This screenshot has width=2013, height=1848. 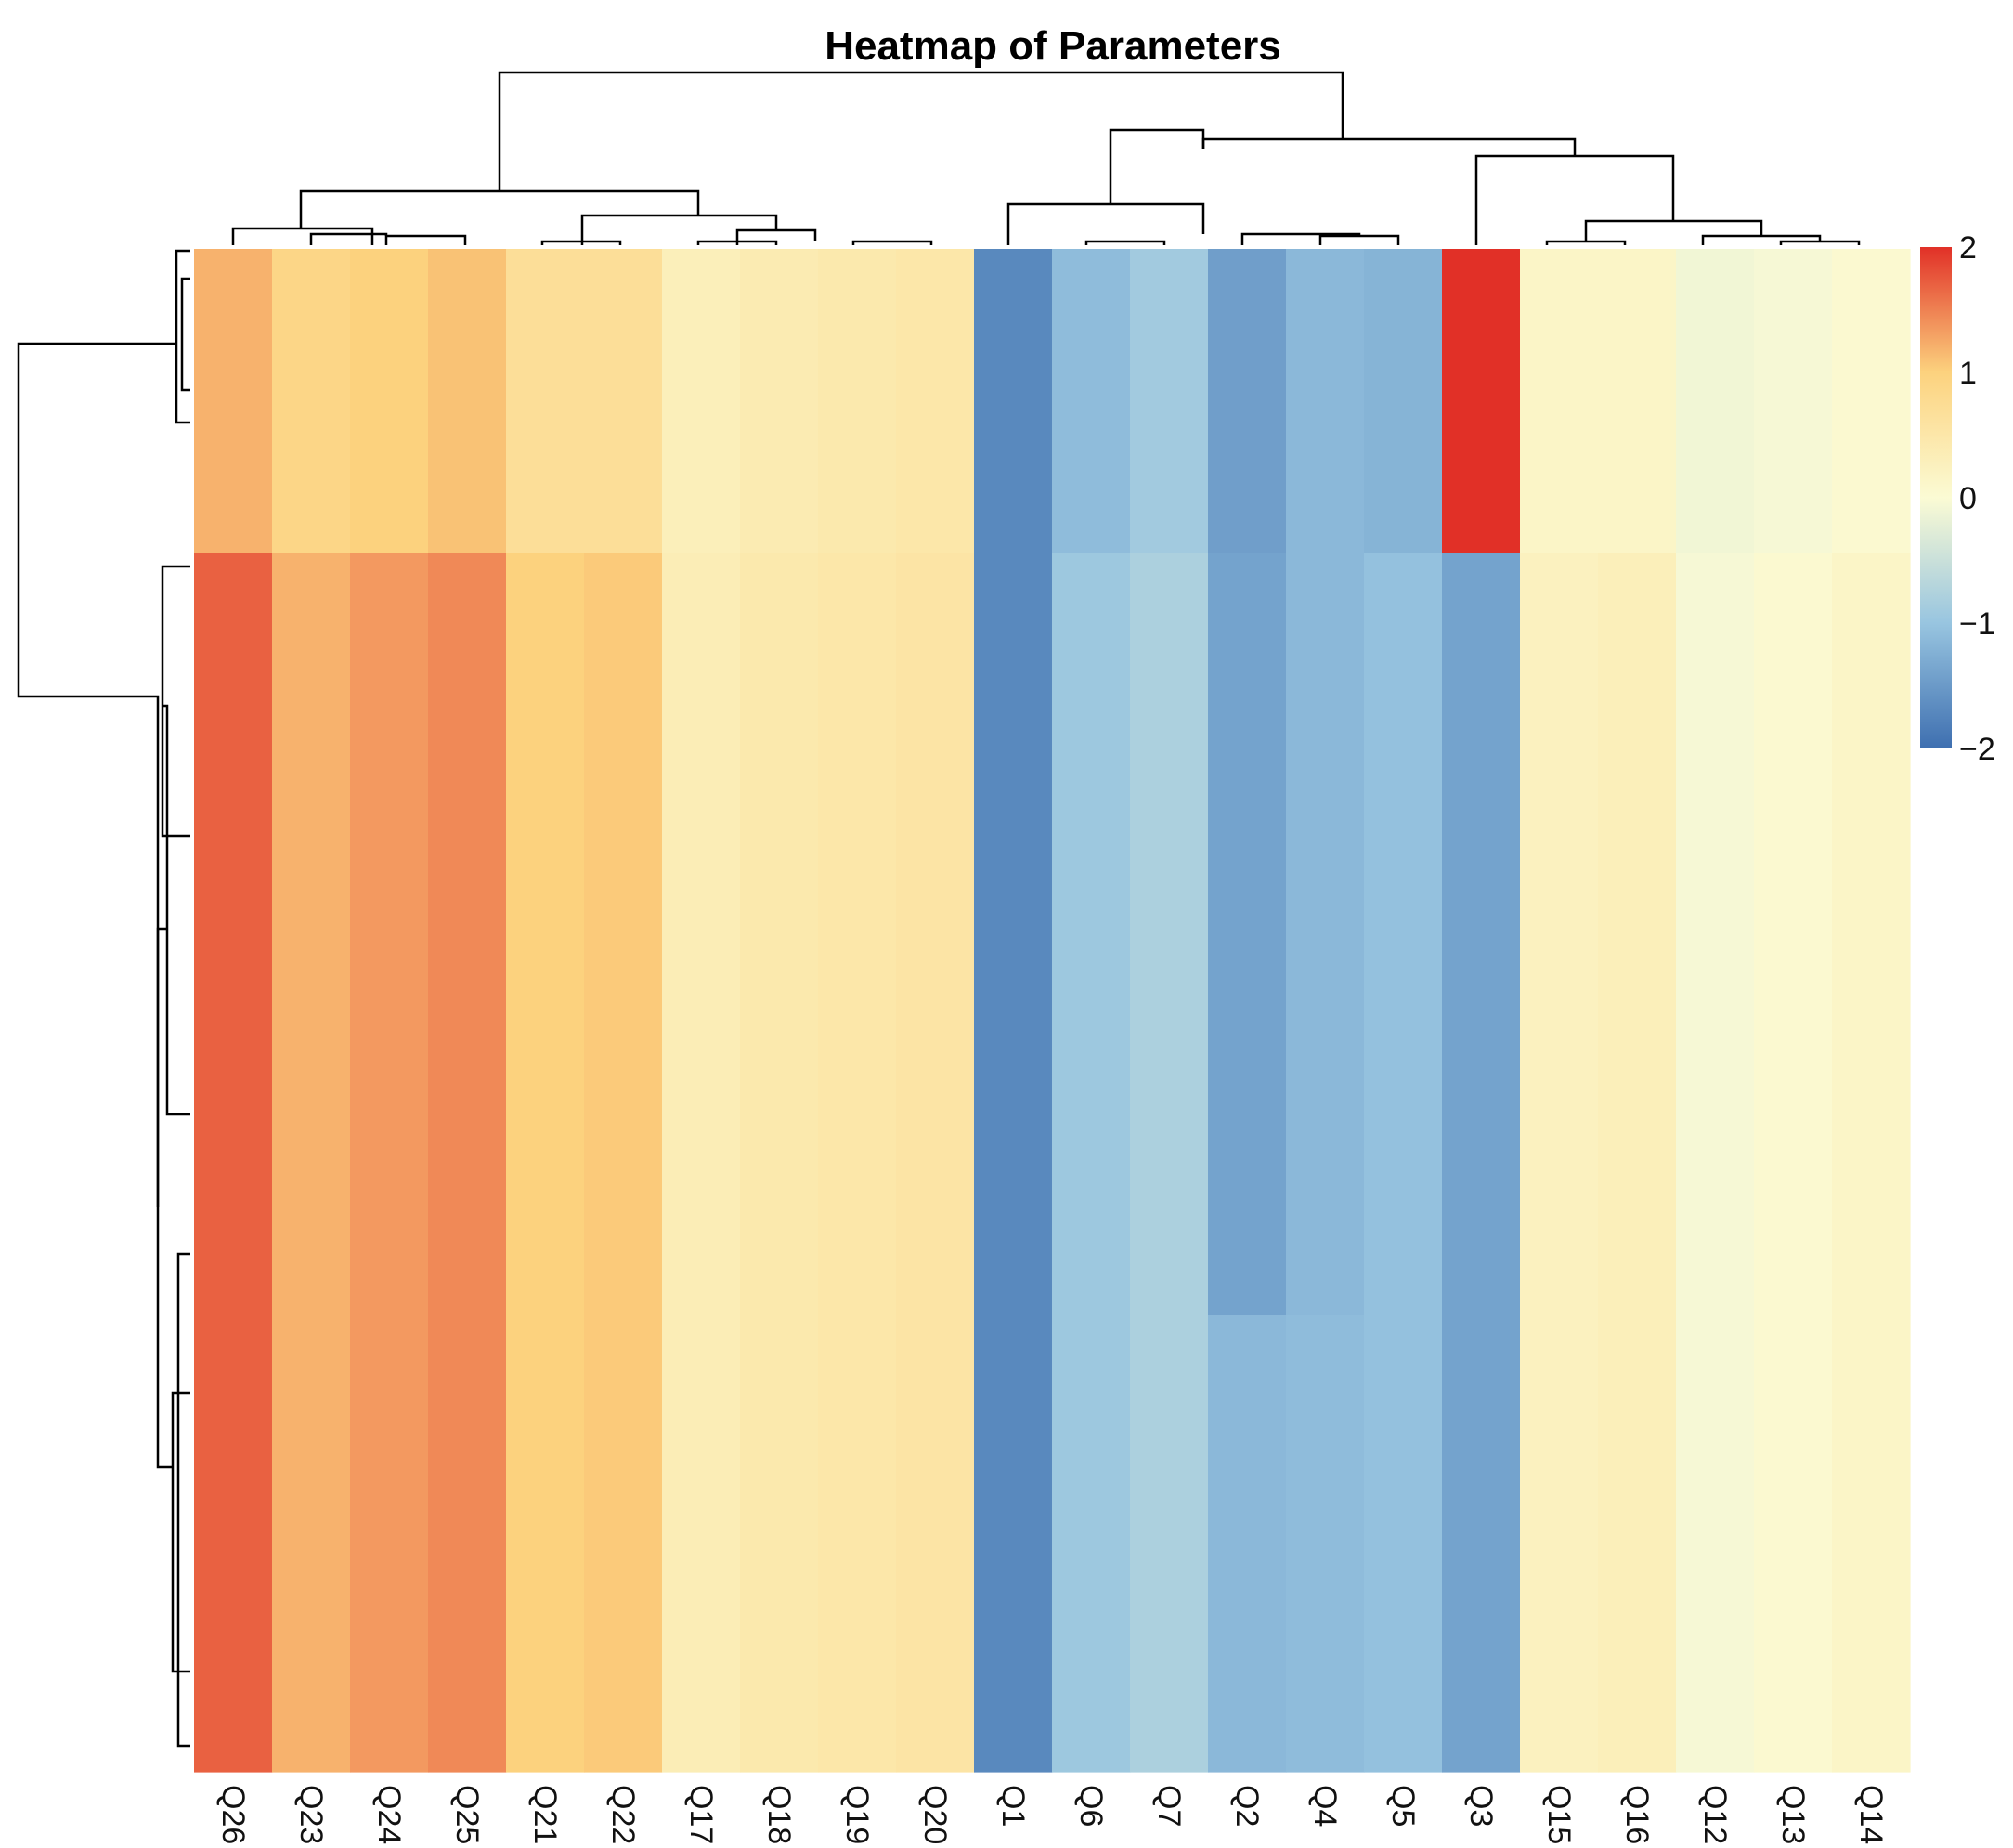 What do you see at coordinates (389, 1815) in the screenshot?
I see `column-label: Q24` at bounding box center [389, 1815].